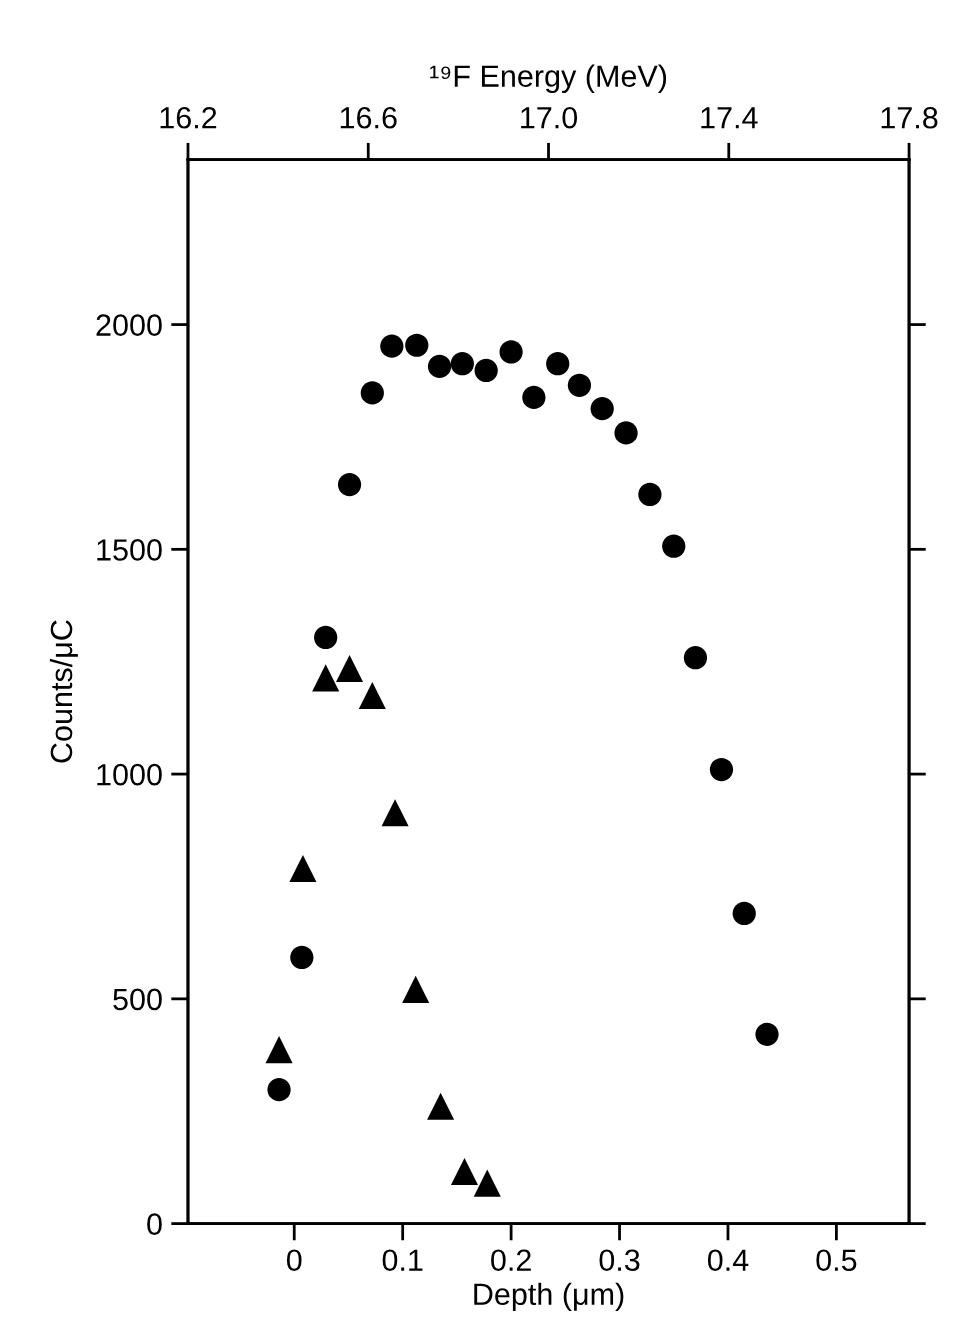 The height and width of the screenshot is (1330, 964). Describe the element at coordinates (402, 1260) in the screenshot. I see `x-tick-label: 0.1` at that location.